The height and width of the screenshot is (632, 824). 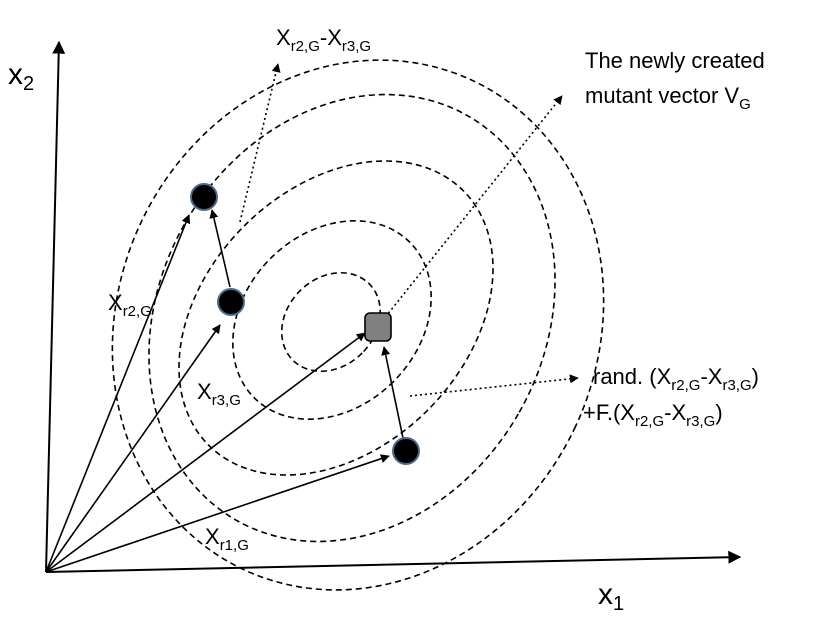 What do you see at coordinates (234, 545) in the screenshot?
I see `label-xr1-sub: r1,G` at bounding box center [234, 545].